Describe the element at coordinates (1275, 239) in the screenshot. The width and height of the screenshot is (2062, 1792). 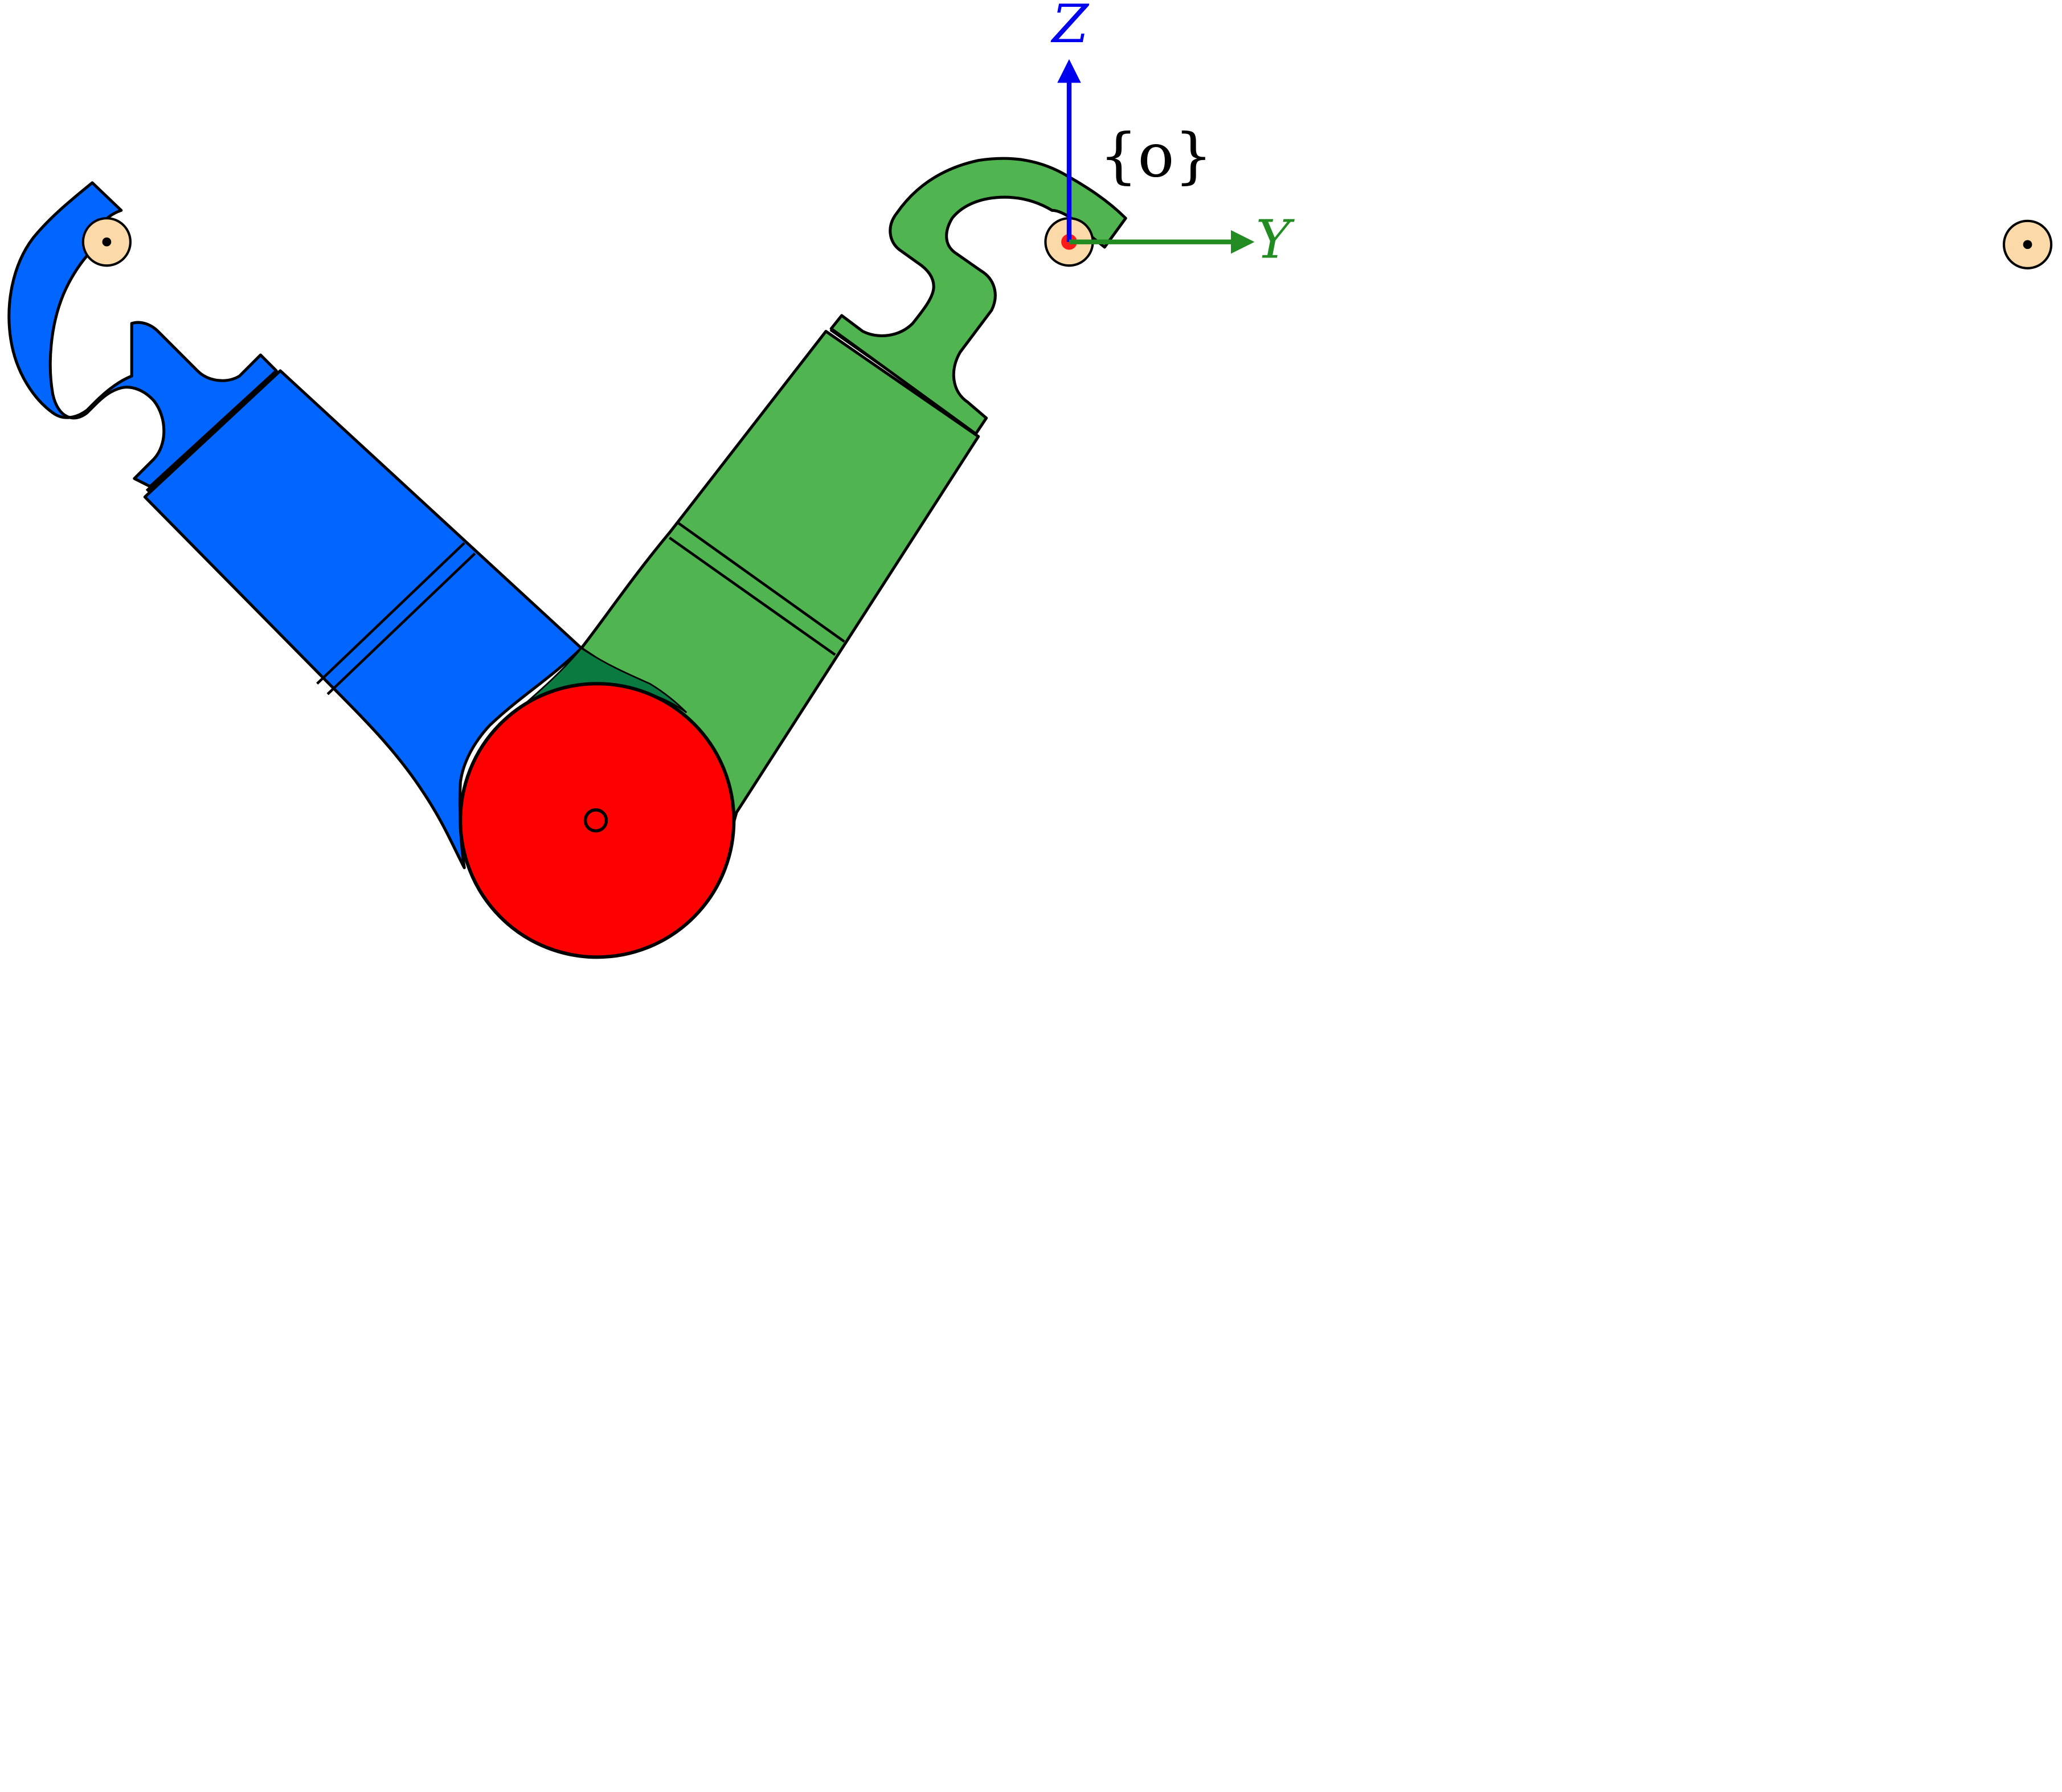
I see `y-axis-label: Y` at that location.